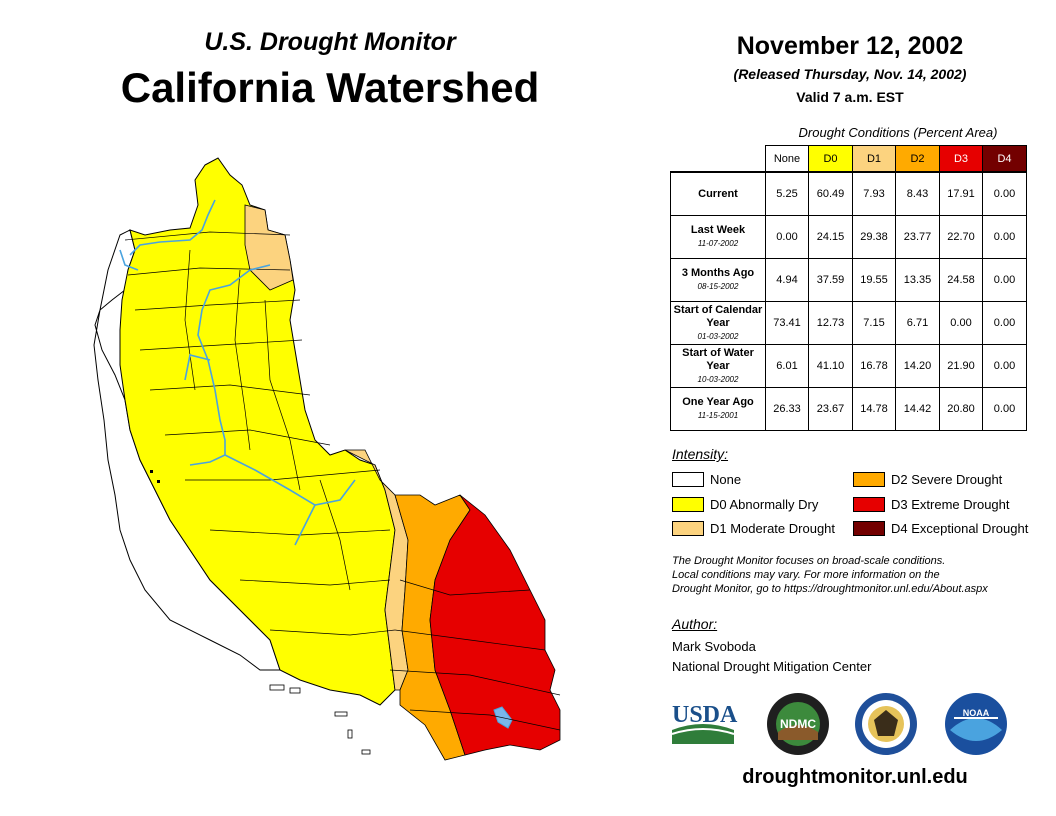  I want to click on col-d3: D3, so click(961, 159).